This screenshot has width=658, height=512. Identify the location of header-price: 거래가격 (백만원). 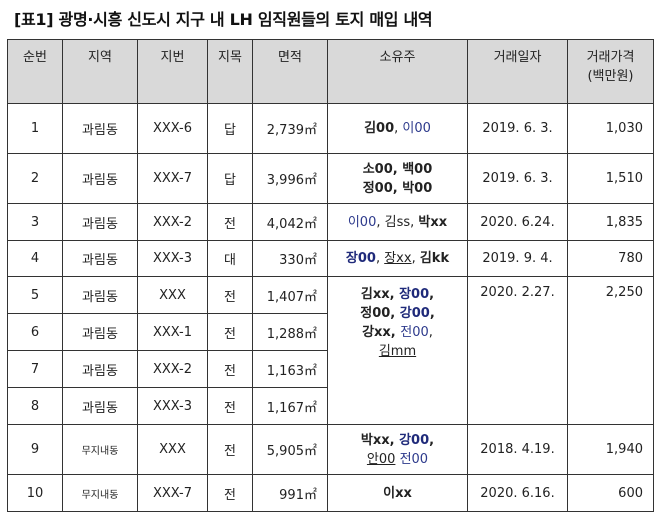
(610, 71).